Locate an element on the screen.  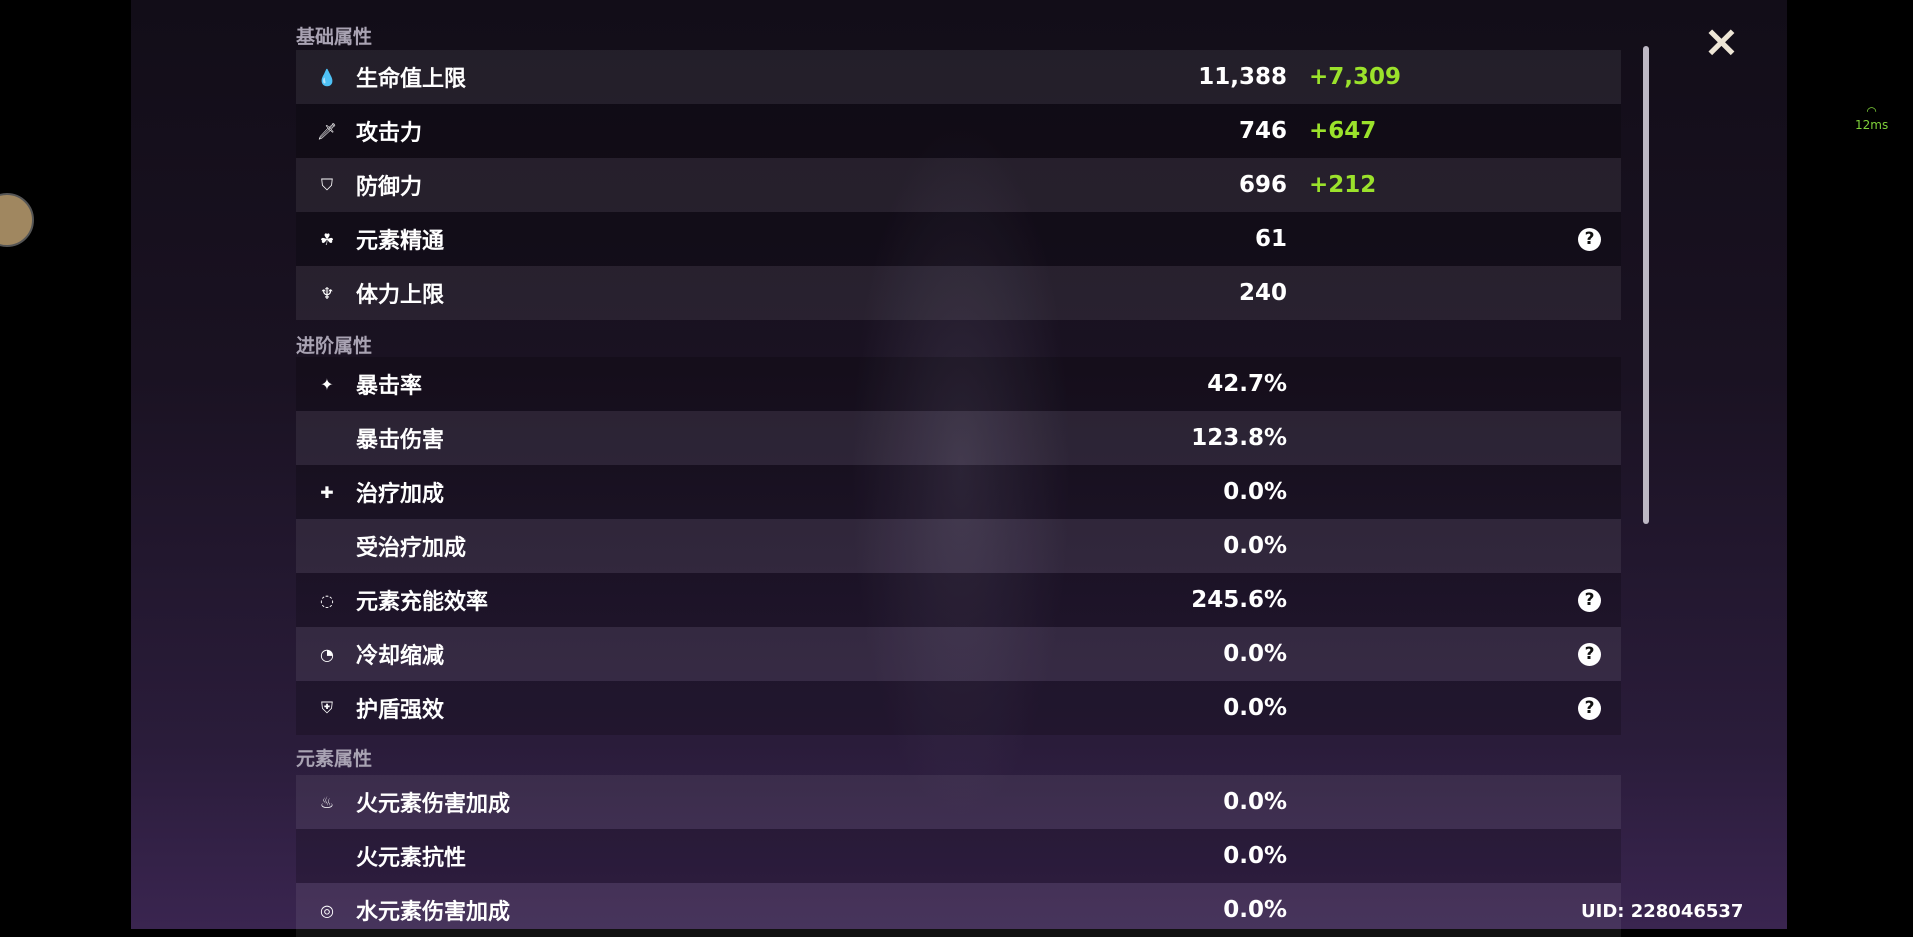
close-icon: × is located at coordinates (1721, 41).